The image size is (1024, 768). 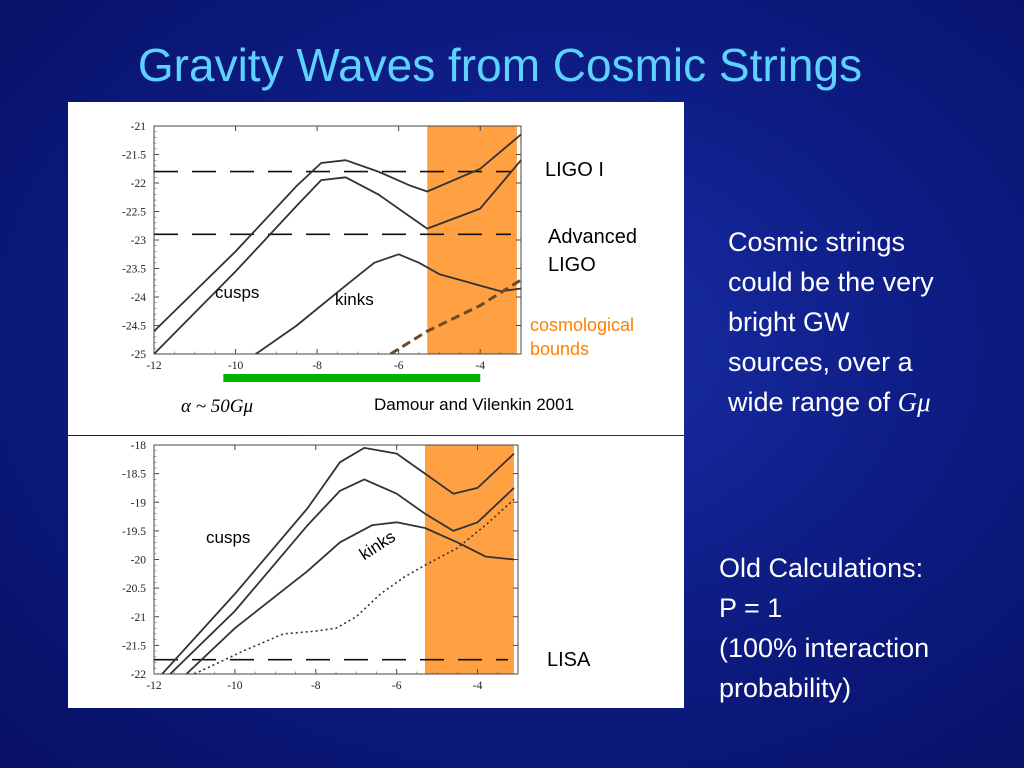 I want to click on advanced-ligo-label: Advanced LIGO, so click(x=592, y=251).